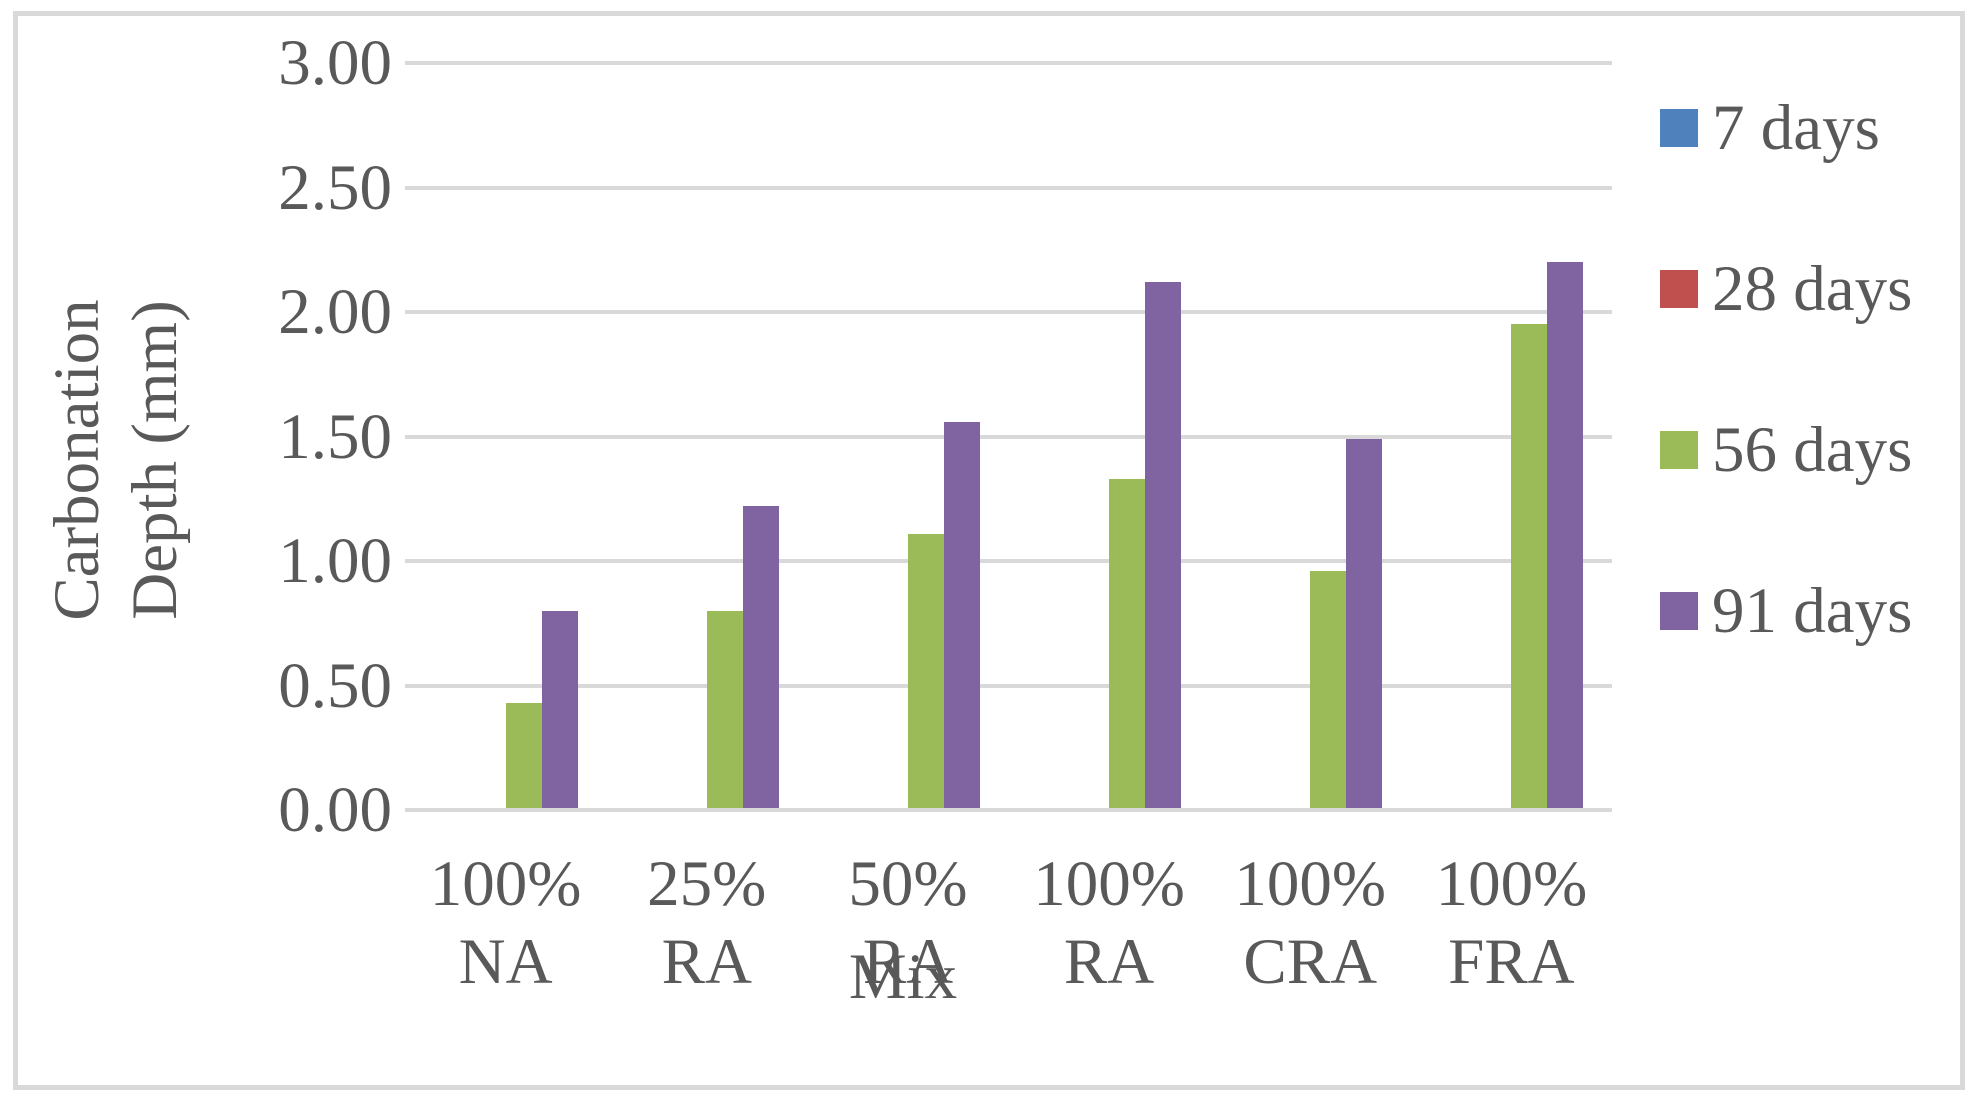 This screenshot has width=1981, height=1106. What do you see at coordinates (118, 460) in the screenshot?
I see `y-axis-title: Carbonation Depth (mm)` at bounding box center [118, 460].